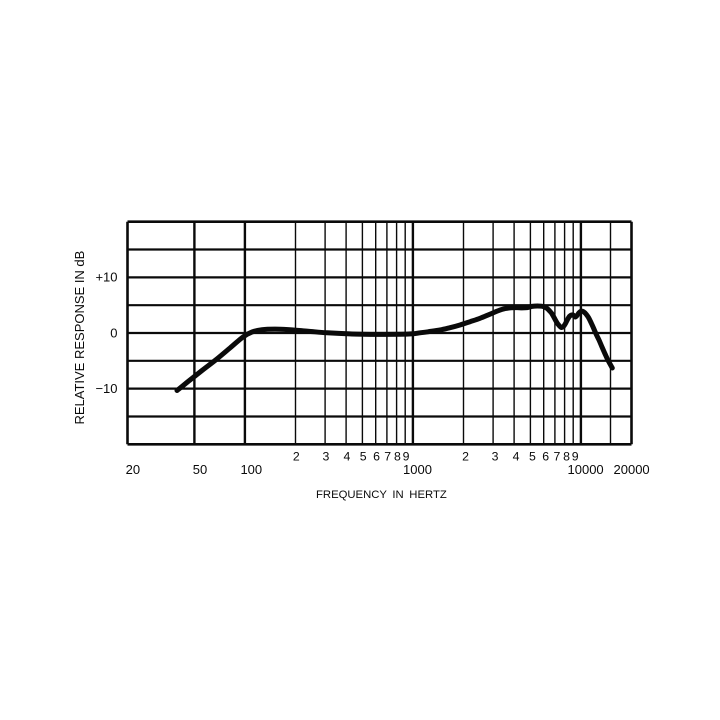 Image resolution: width=720 pixels, height=720 pixels. What do you see at coordinates (632, 469) in the screenshot?
I see `svg-text: 20000` at bounding box center [632, 469].